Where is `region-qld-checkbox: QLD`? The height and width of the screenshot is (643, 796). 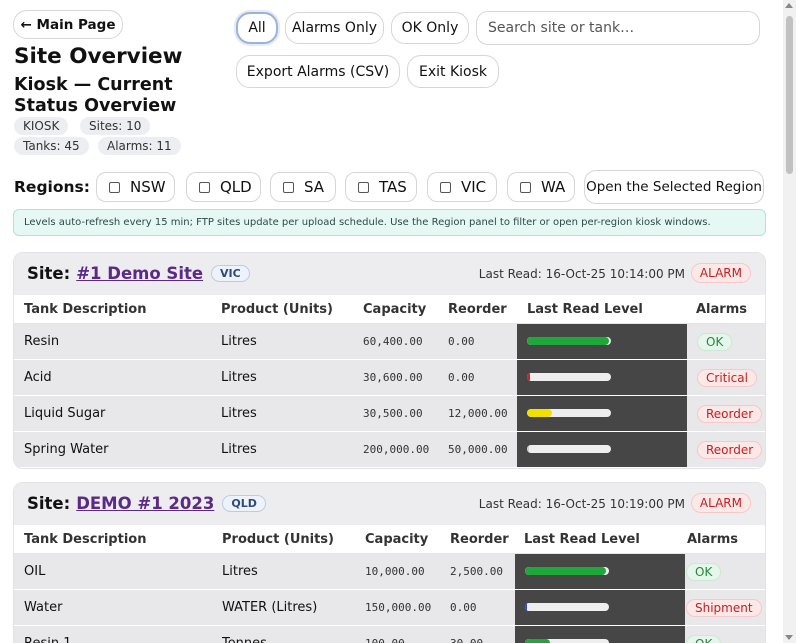 region-qld-checkbox: QLD is located at coordinates (223, 187).